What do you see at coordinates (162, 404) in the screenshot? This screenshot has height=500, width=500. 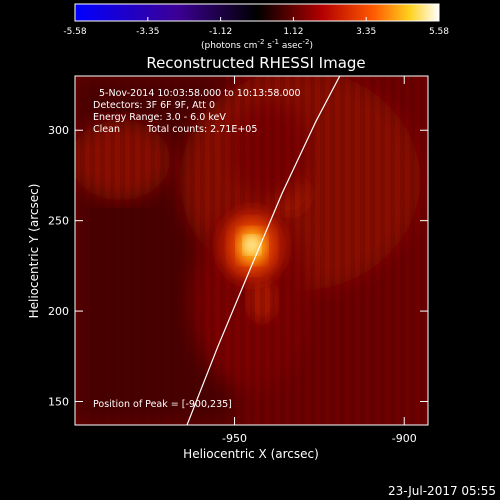 I see `annotation-peak: Position of Peak = [-900,235]` at bounding box center [162, 404].